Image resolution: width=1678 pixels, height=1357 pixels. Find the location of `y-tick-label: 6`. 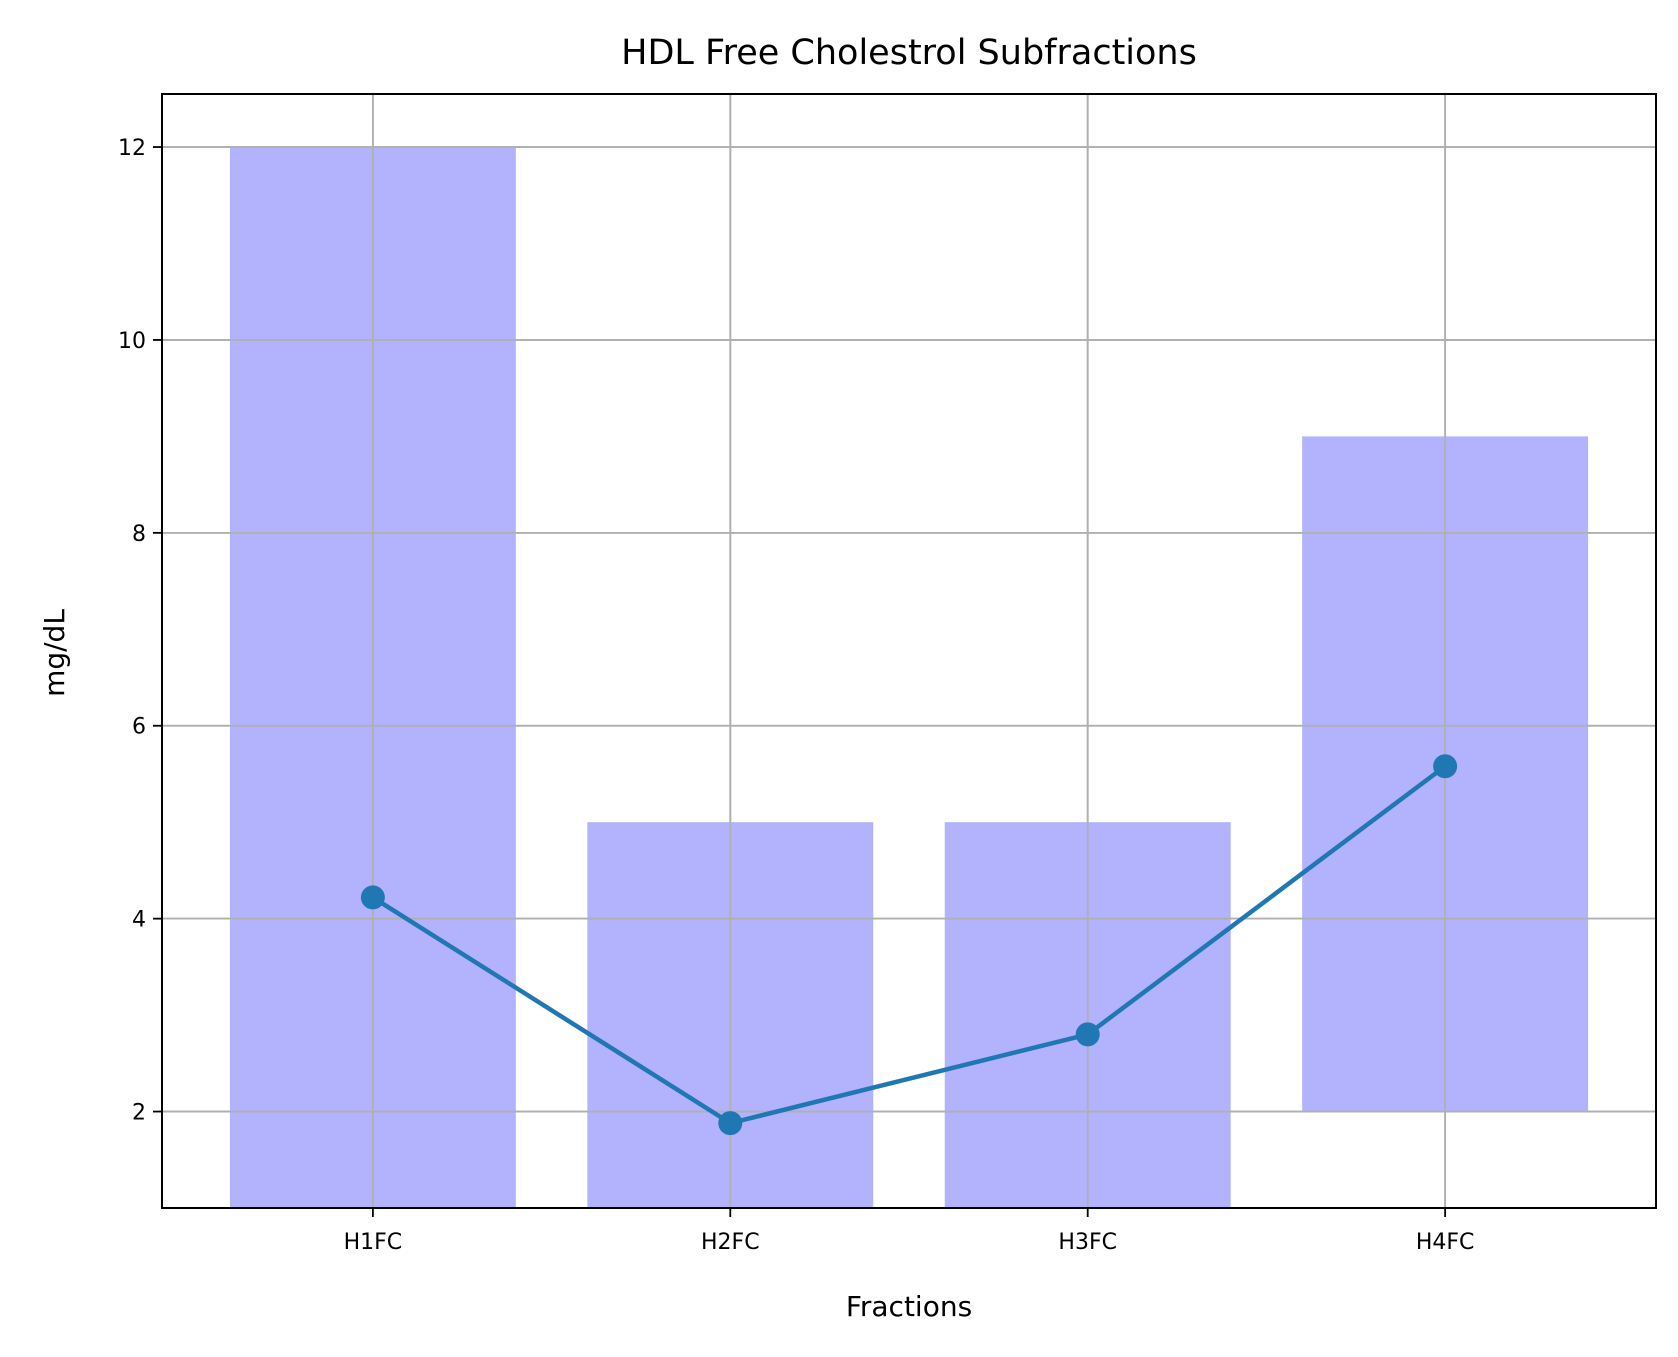

y-tick-label: 6 is located at coordinates (139, 727).